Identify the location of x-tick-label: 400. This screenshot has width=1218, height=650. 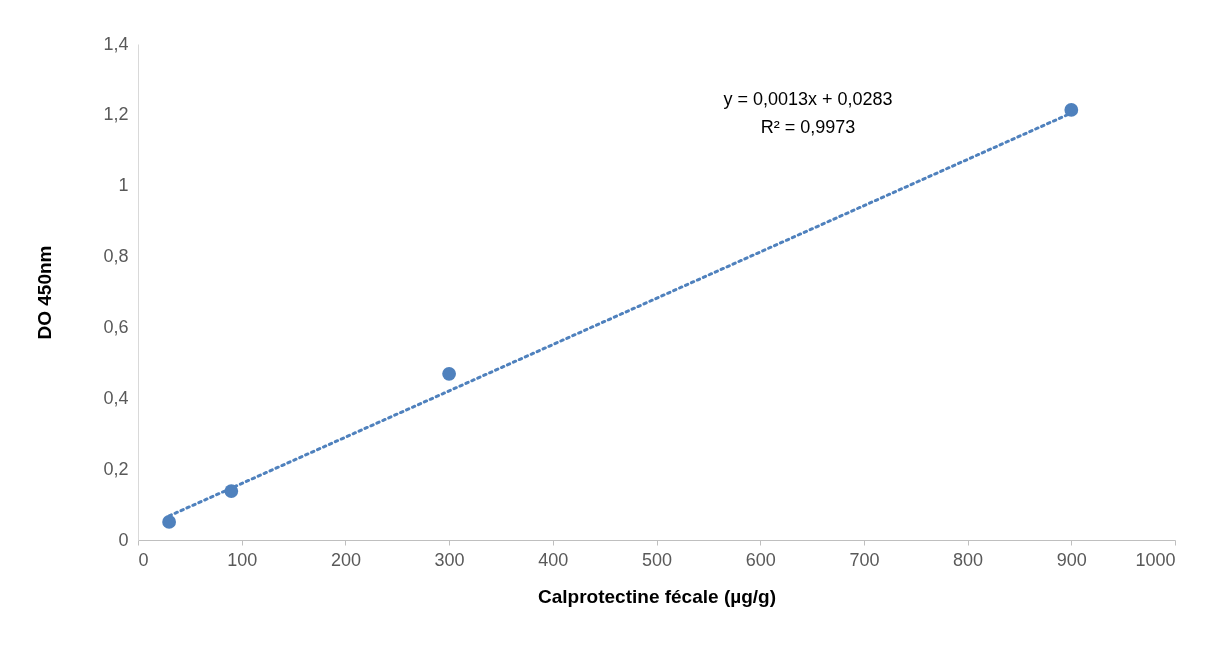
(553, 559).